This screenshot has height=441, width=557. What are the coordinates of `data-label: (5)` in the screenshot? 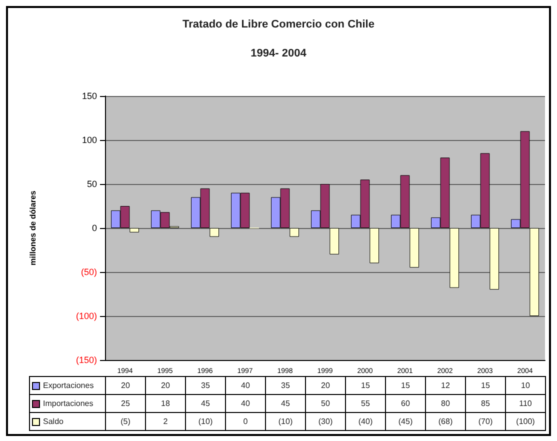 It's located at (126, 421).